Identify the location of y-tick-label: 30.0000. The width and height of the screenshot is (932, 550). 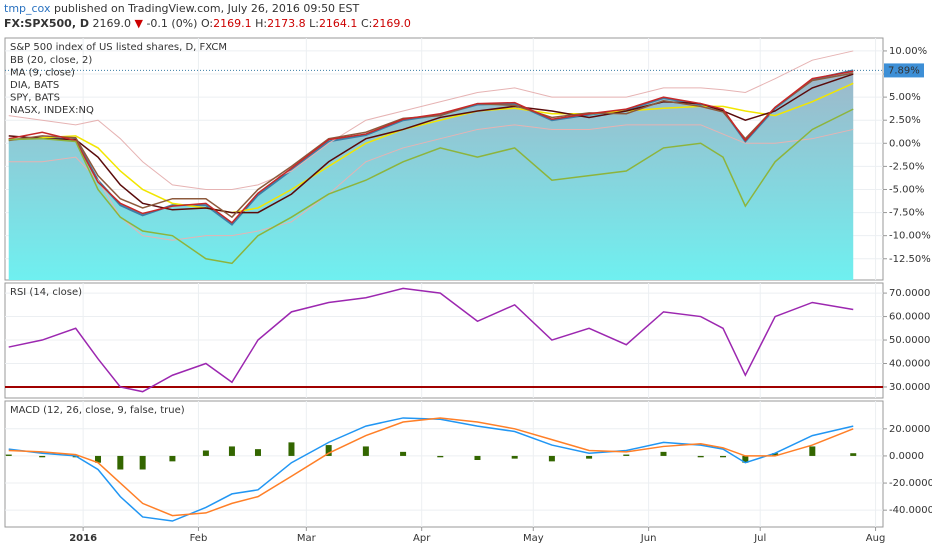
(909, 387).